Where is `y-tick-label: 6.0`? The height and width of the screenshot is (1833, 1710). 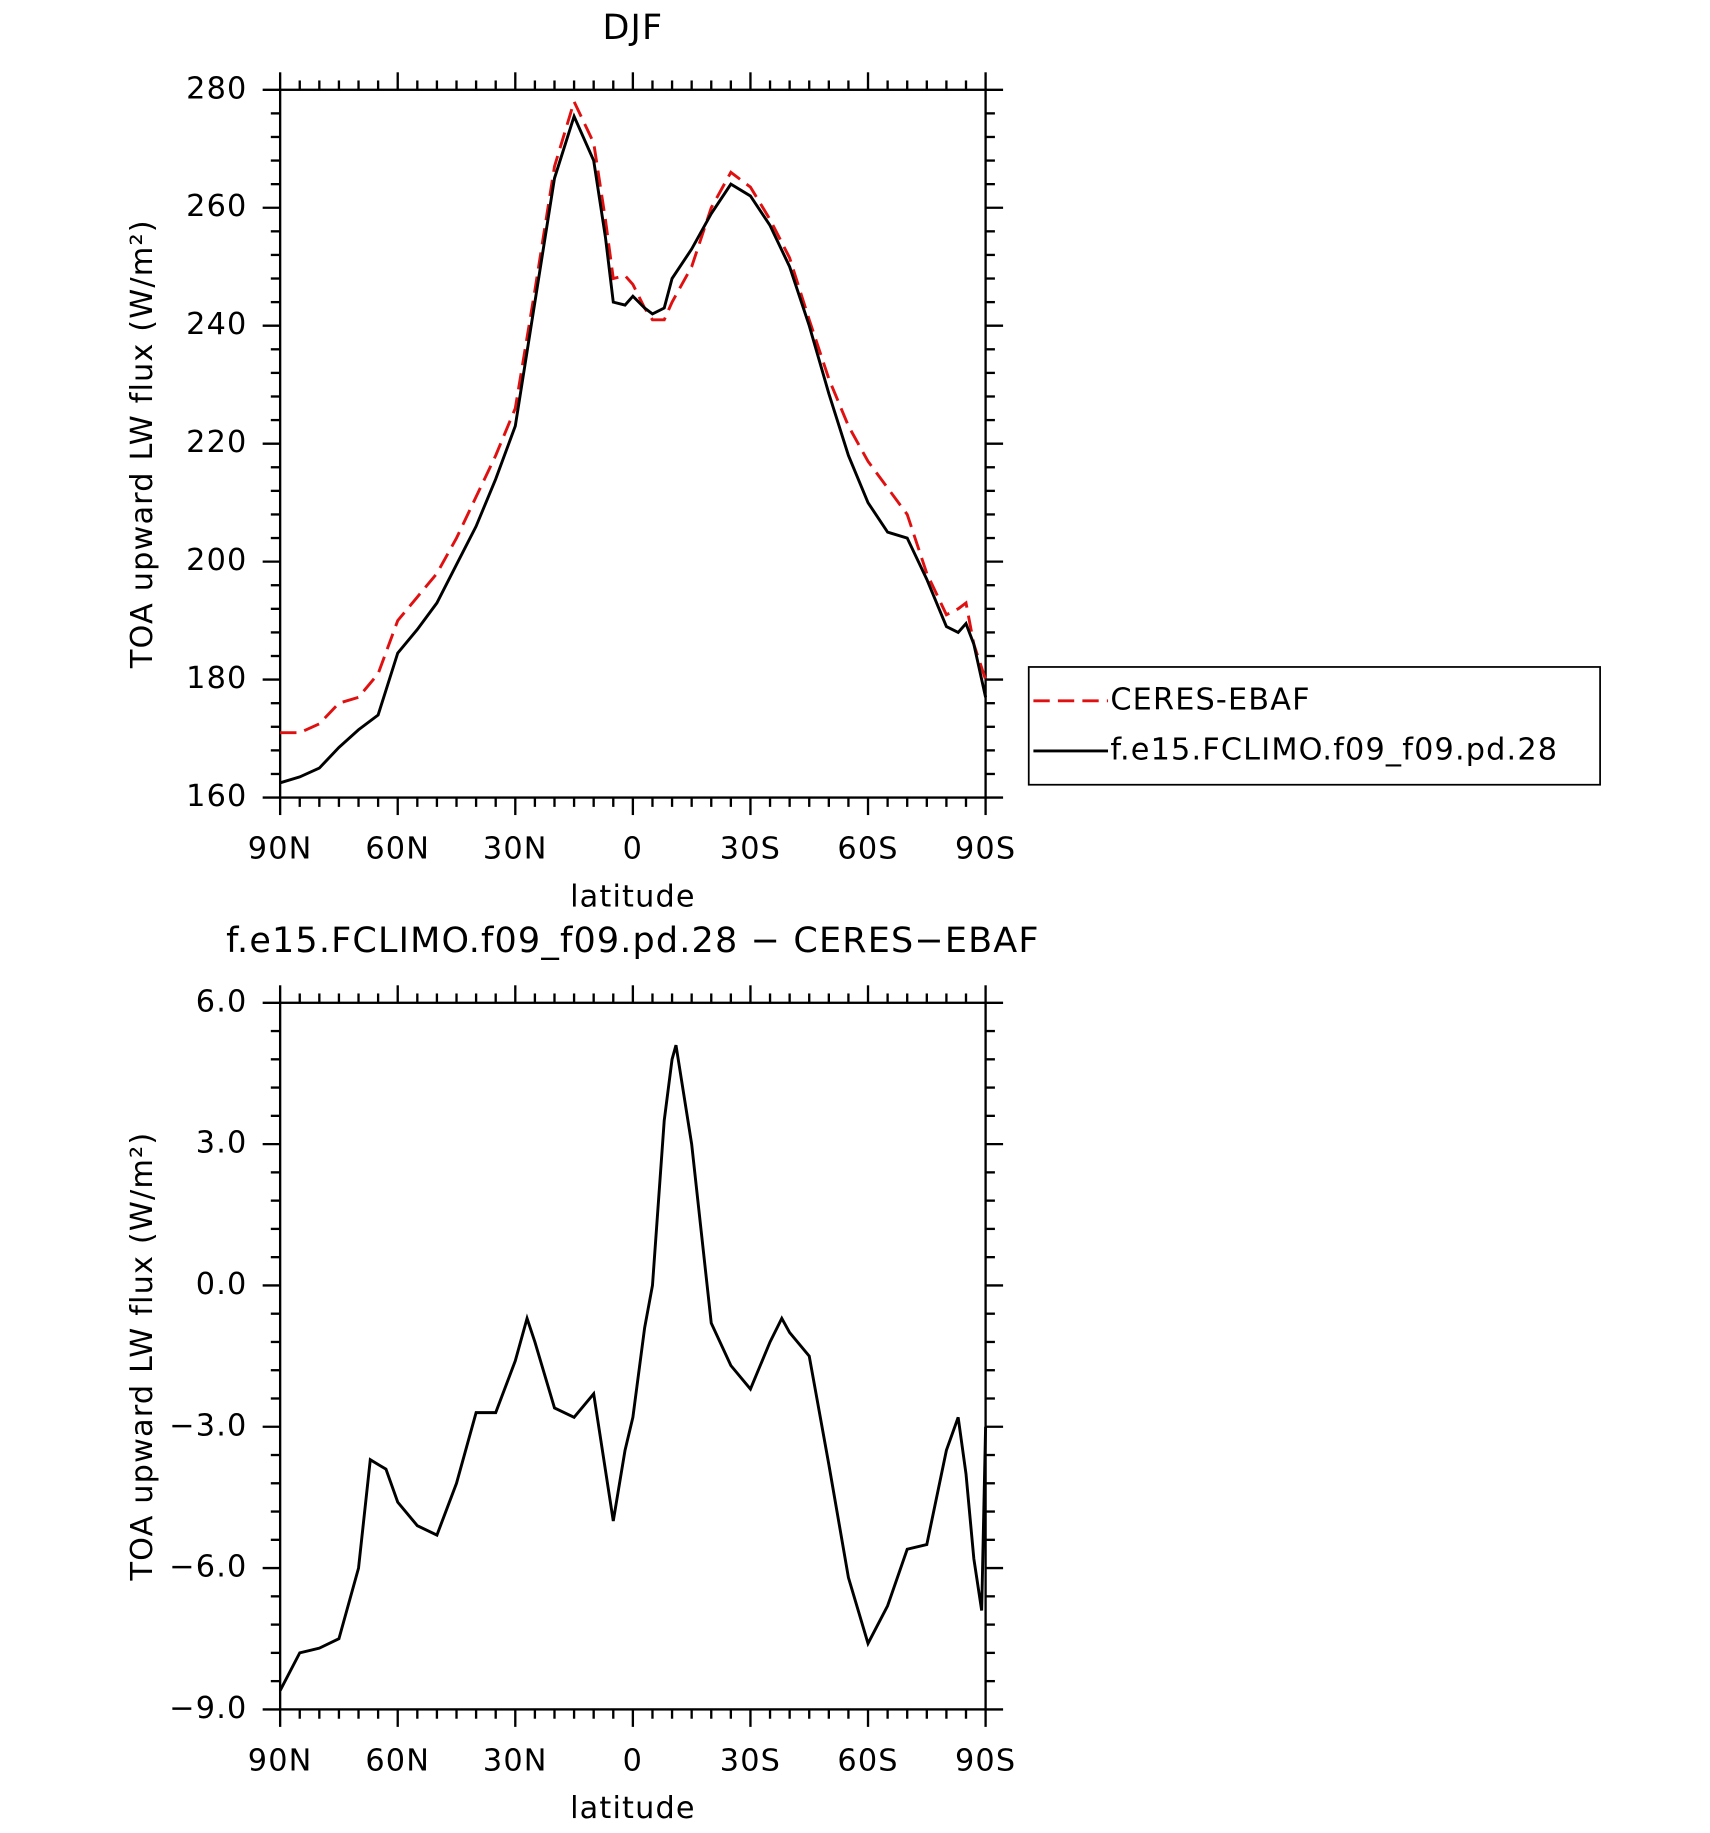 y-tick-label: 6.0 is located at coordinates (222, 1001).